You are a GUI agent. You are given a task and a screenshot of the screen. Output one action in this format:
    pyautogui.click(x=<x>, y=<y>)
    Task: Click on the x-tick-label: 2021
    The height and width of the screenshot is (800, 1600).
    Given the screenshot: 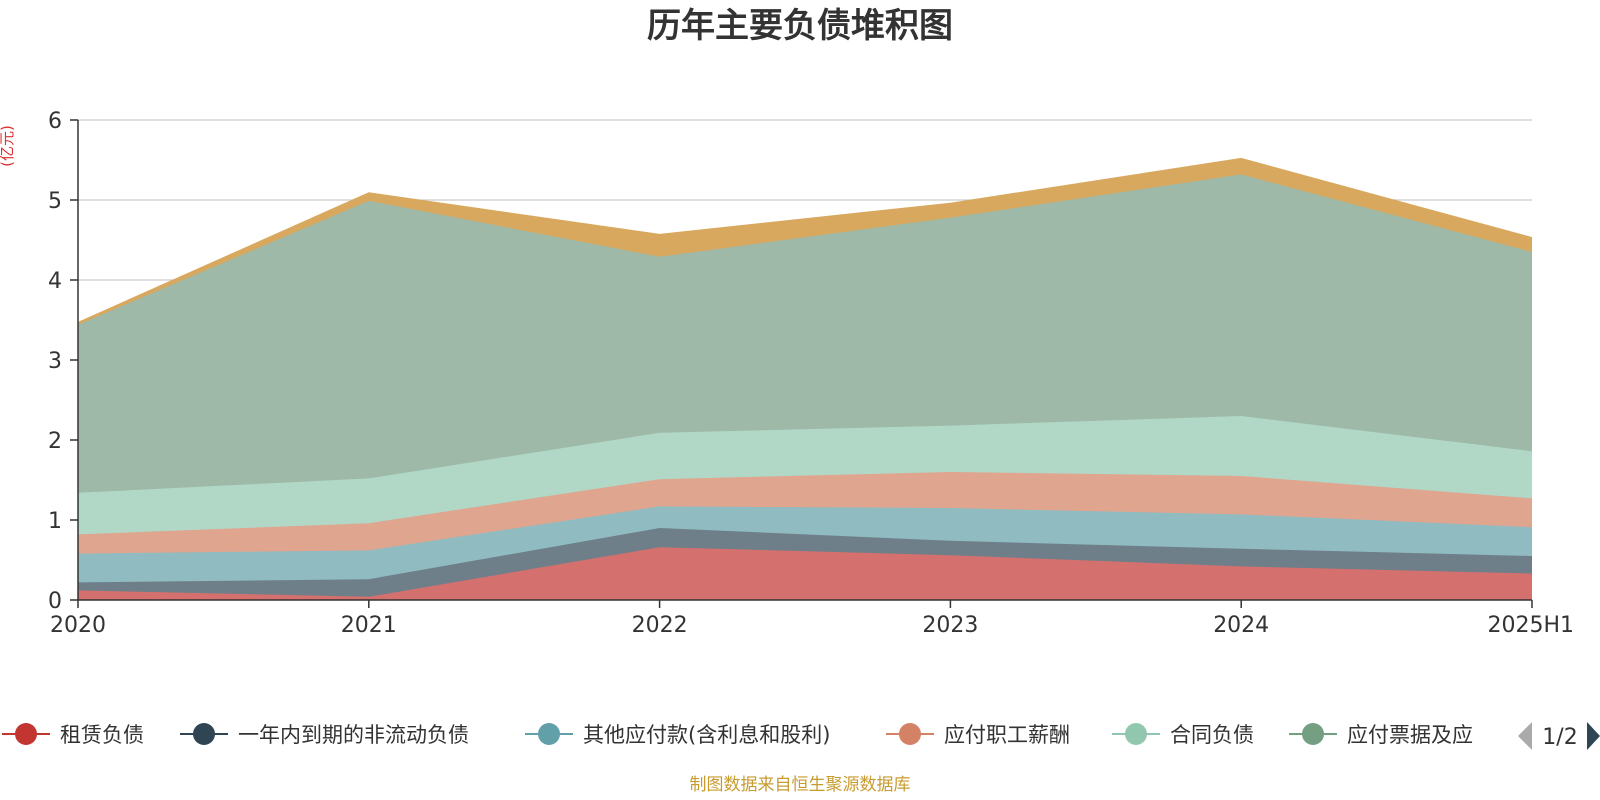 What is the action you would take?
    pyautogui.click(x=369, y=625)
    